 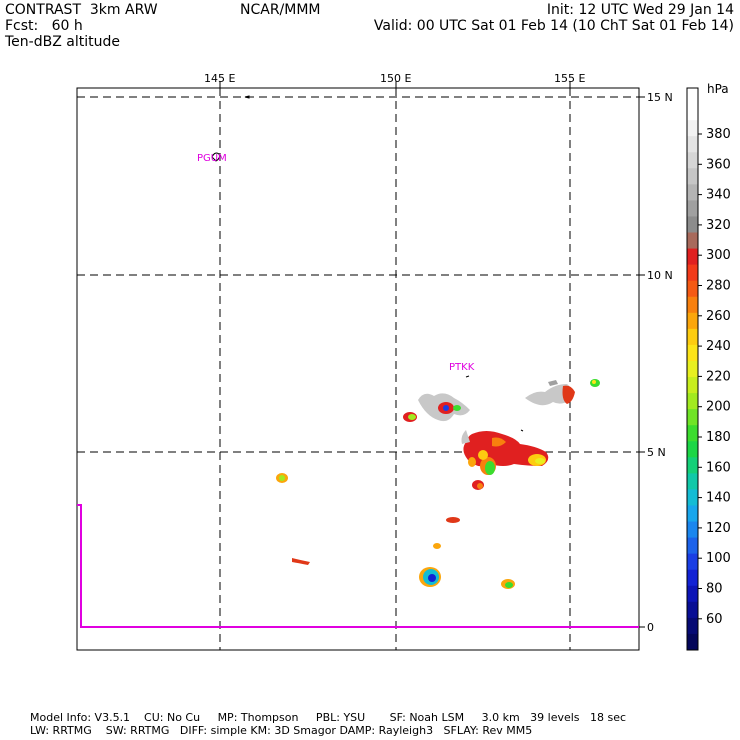 What do you see at coordinates (280, 10) in the screenshot?
I see `institution: NCAR/MMM` at bounding box center [280, 10].